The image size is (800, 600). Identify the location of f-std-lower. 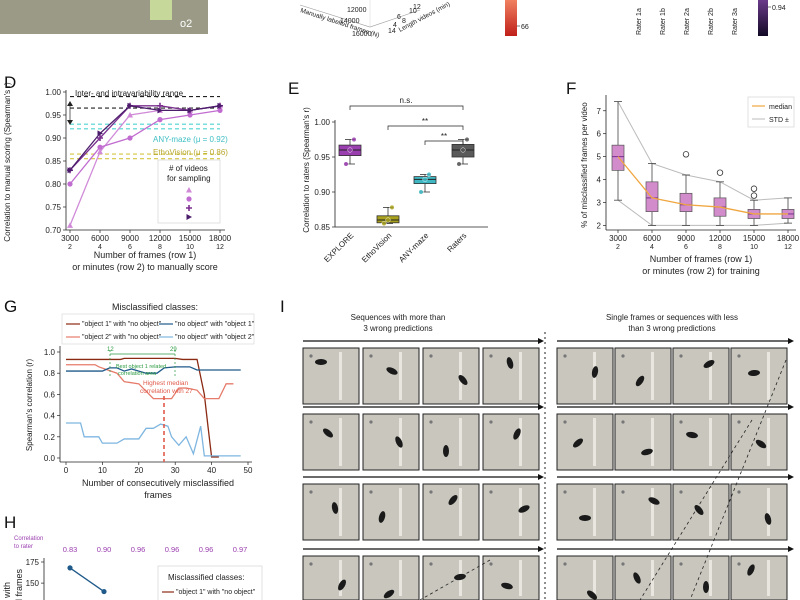
(703, 212).